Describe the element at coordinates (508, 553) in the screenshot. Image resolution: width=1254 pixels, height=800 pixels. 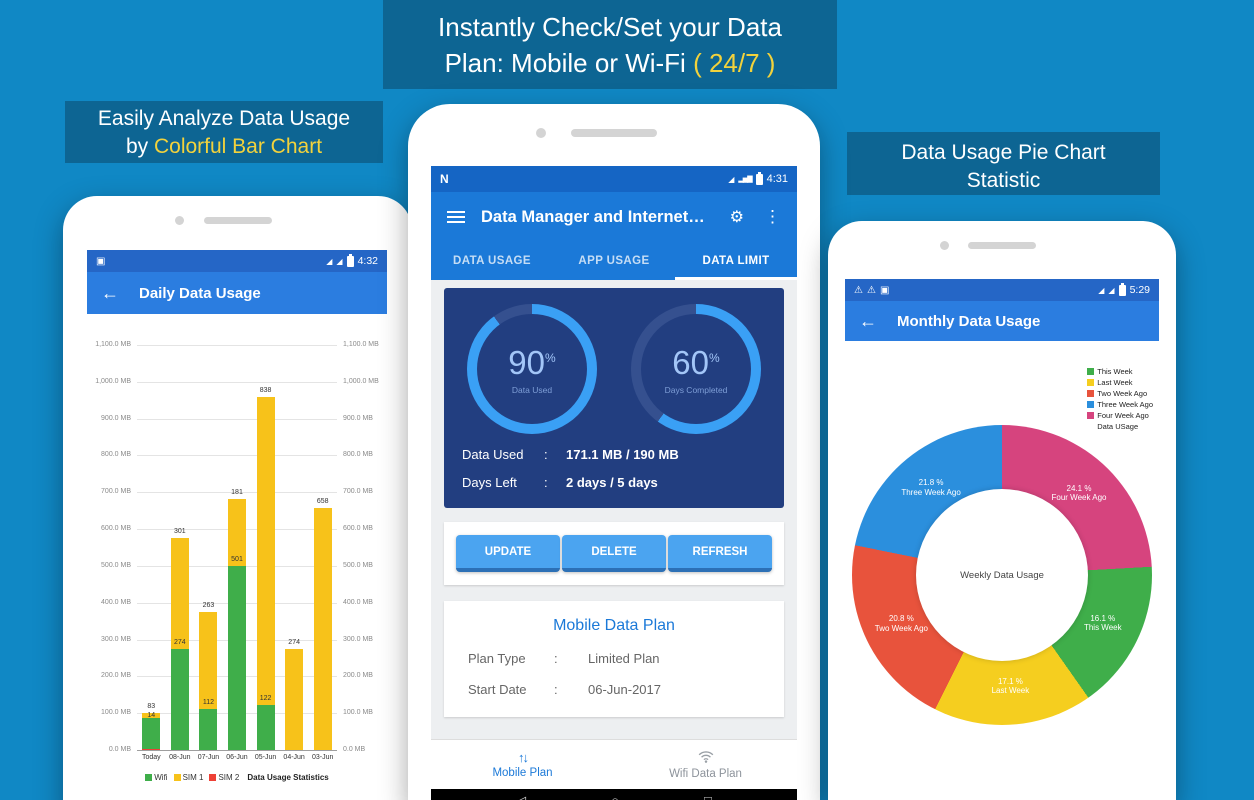
I see `update-button: UPDATE` at that location.